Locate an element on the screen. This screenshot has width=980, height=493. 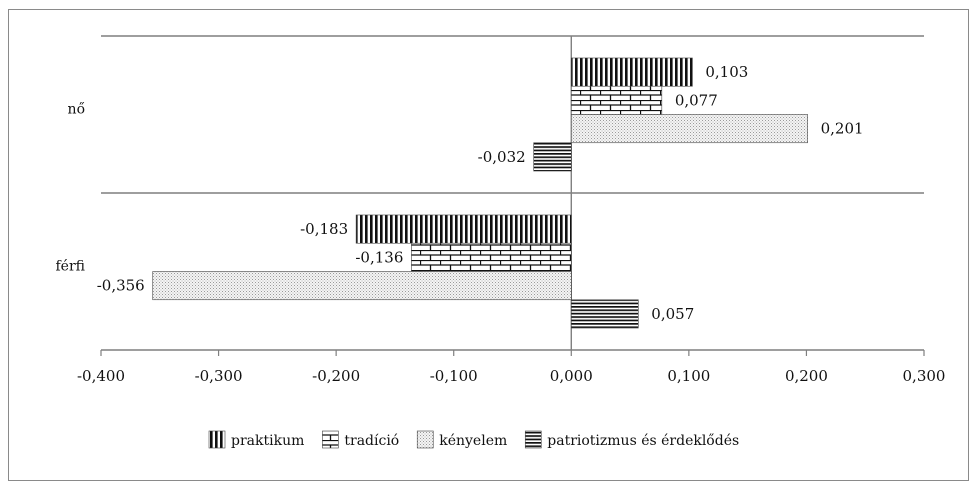
legend-label-tradicio: tradíció is located at coordinates (371, 441).